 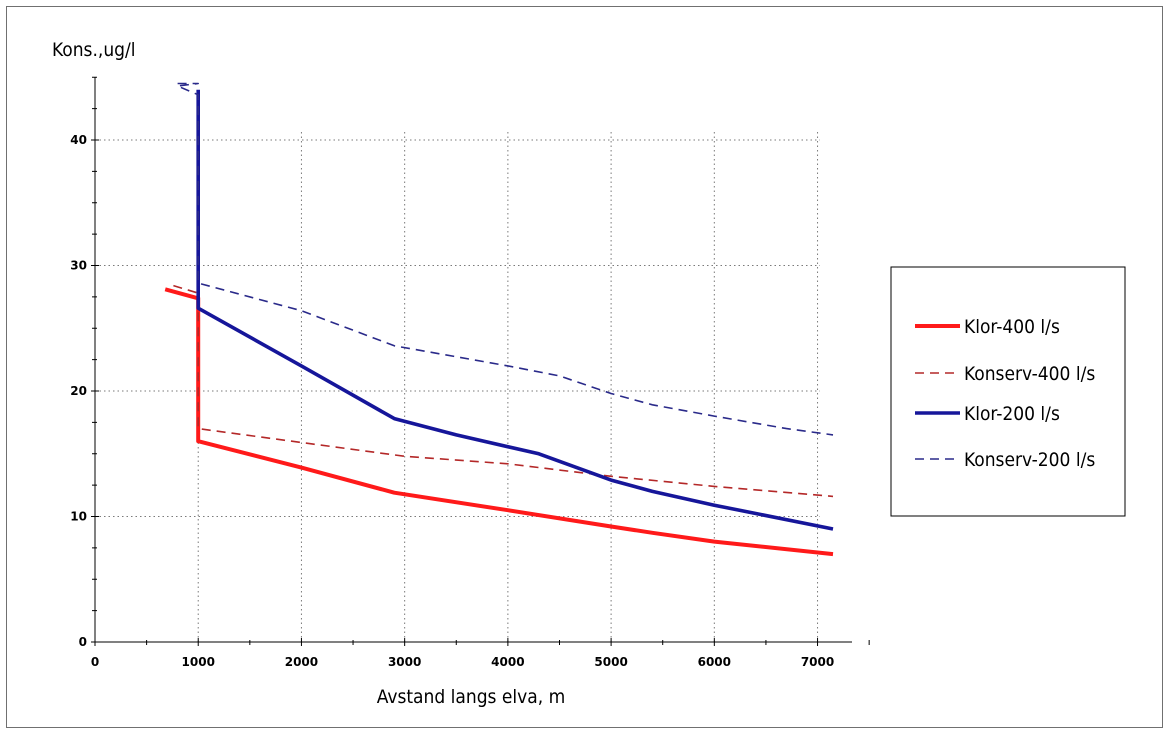 What do you see at coordinates (83, 642) in the screenshot?
I see `y-tick-label: 0` at bounding box center [83, 642].